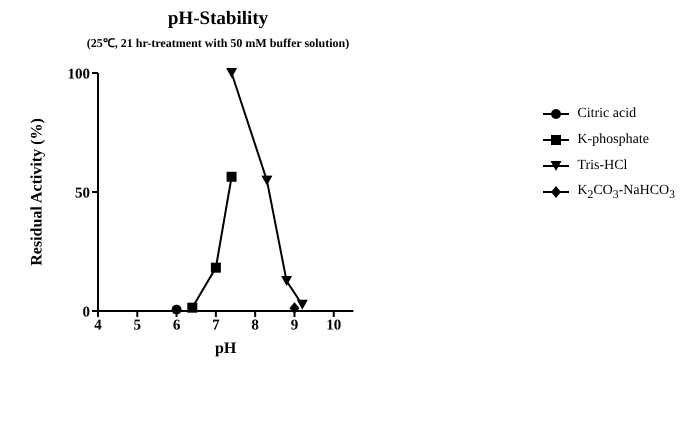 The height and width of the screenshot is (423, 693). What do you see at coordinates (216, 326) in the screenshot?
I see `x-tick-label: 7` at bounding box center [216, 326].